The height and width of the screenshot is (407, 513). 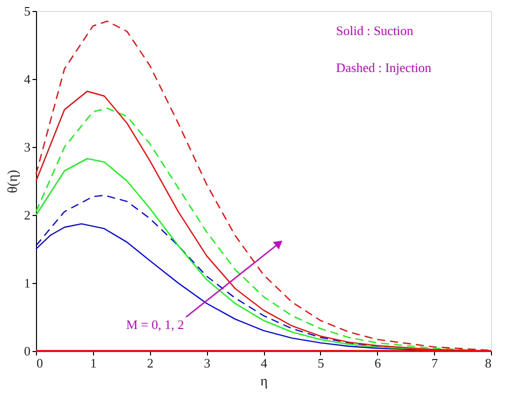 What do you see at coordinates (434, 363) in the screenshot?
I see `x-tick-label: 7` at bounding box center [434, 363].